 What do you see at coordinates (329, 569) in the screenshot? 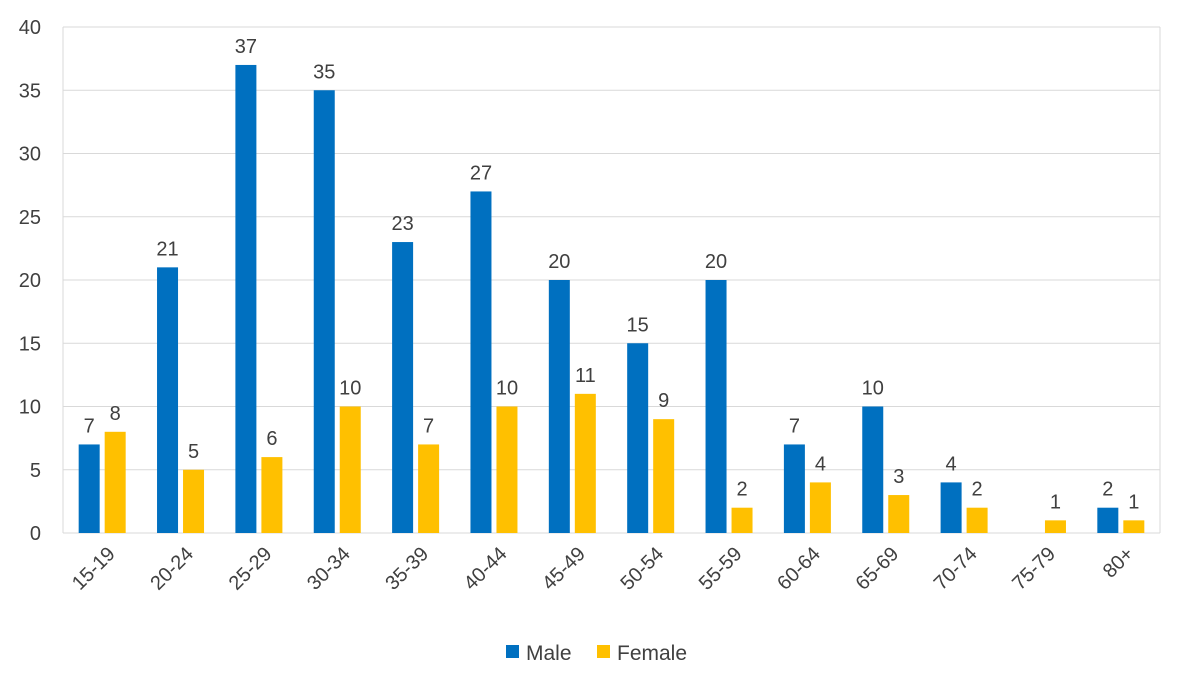
I see `x-tick-label: 30-34` at bounding box center [329, 569].